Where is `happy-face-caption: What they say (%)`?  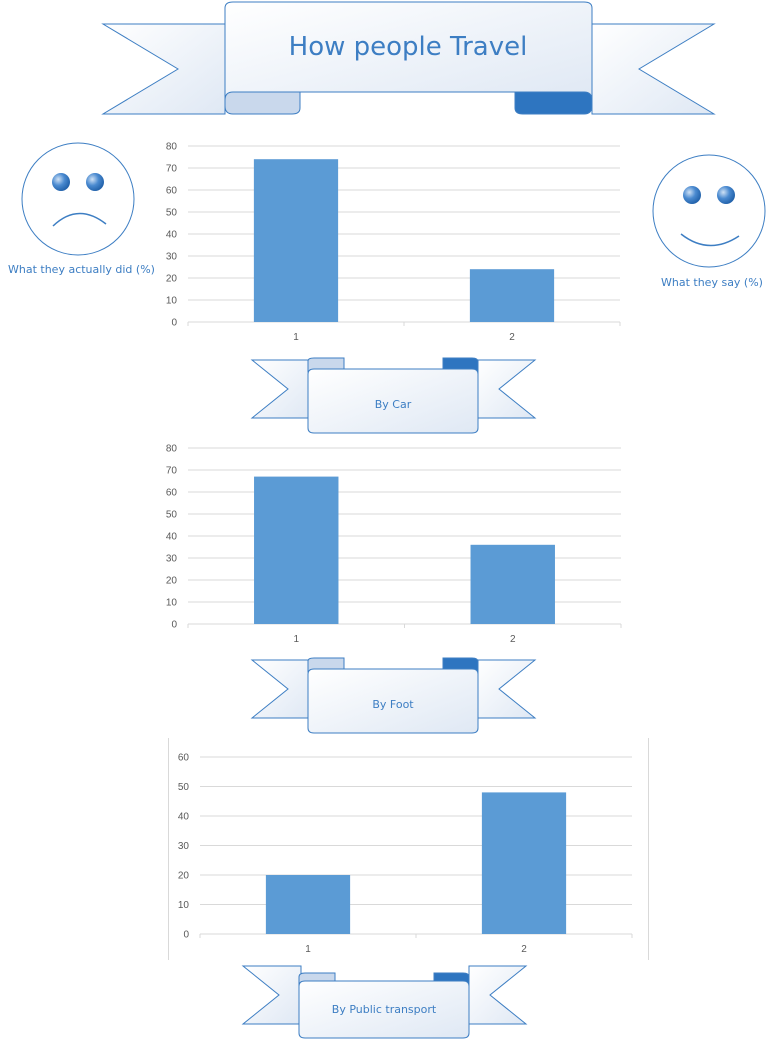 happy-face-caption: What they say (%) is located at coordinates (712, 282).